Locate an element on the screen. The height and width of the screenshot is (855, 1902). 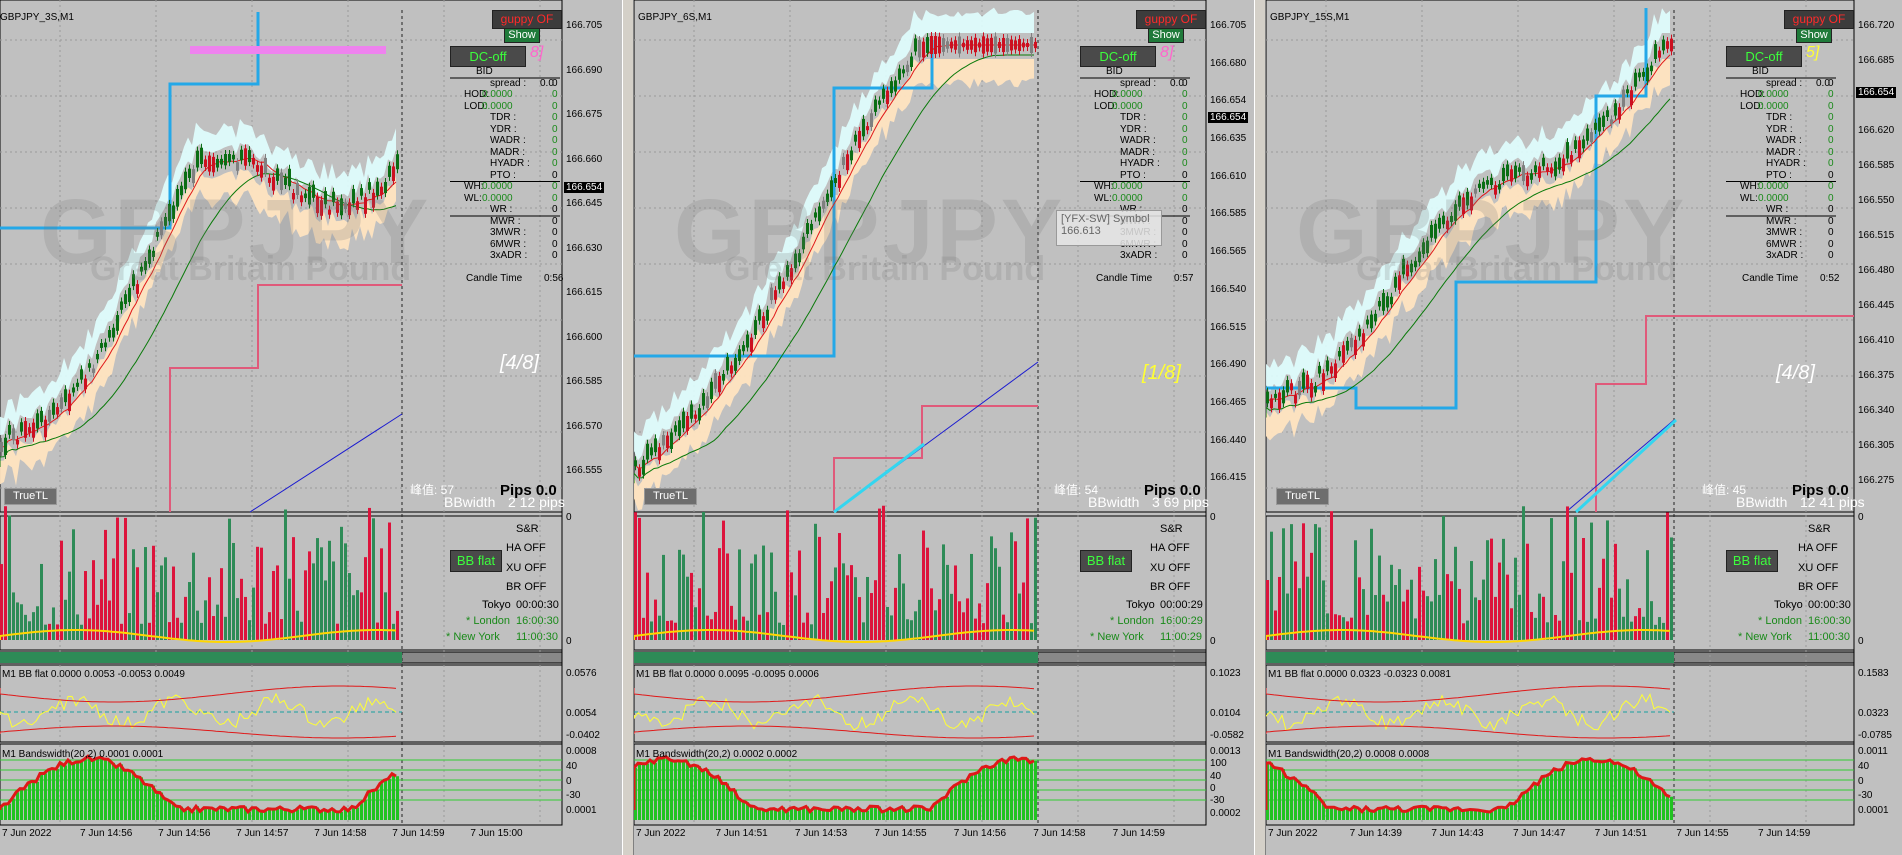
info-label-wadr: WADR : is located at coordinates (508, 140).